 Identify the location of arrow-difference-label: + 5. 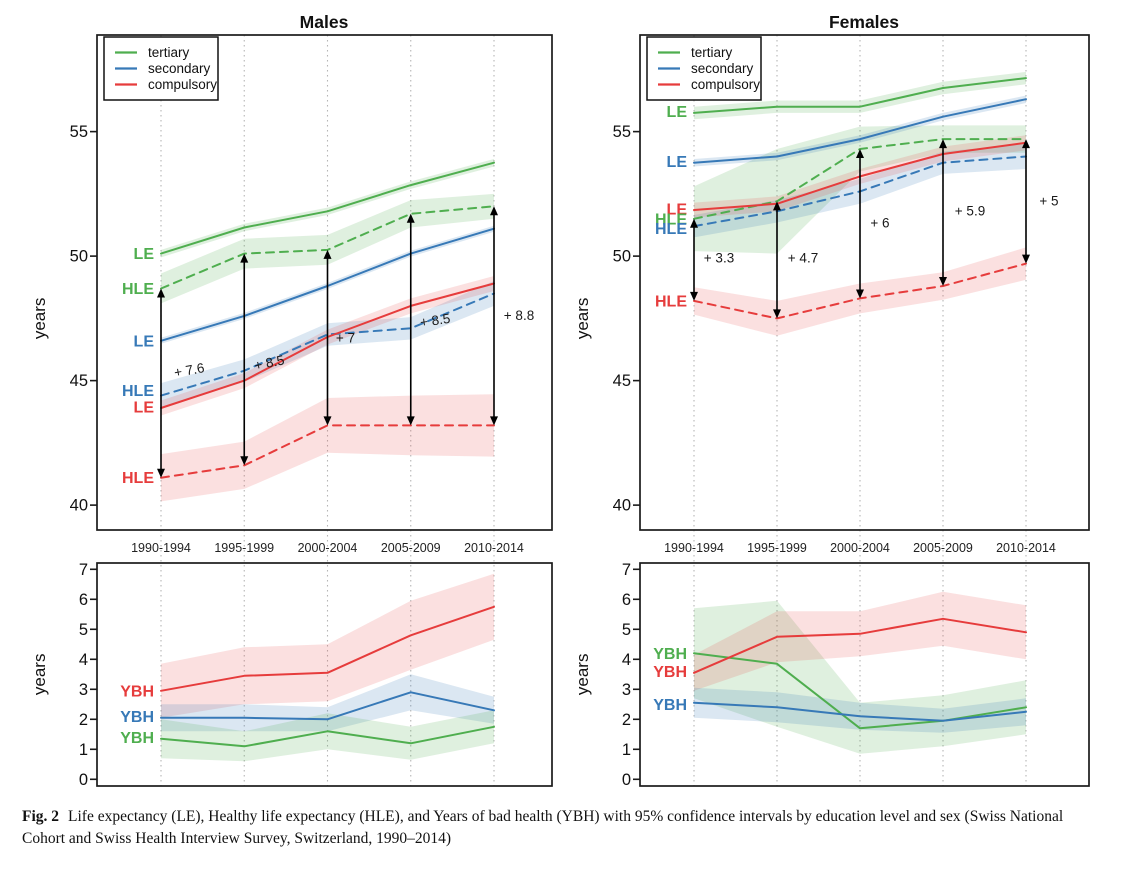
(1048, 200).